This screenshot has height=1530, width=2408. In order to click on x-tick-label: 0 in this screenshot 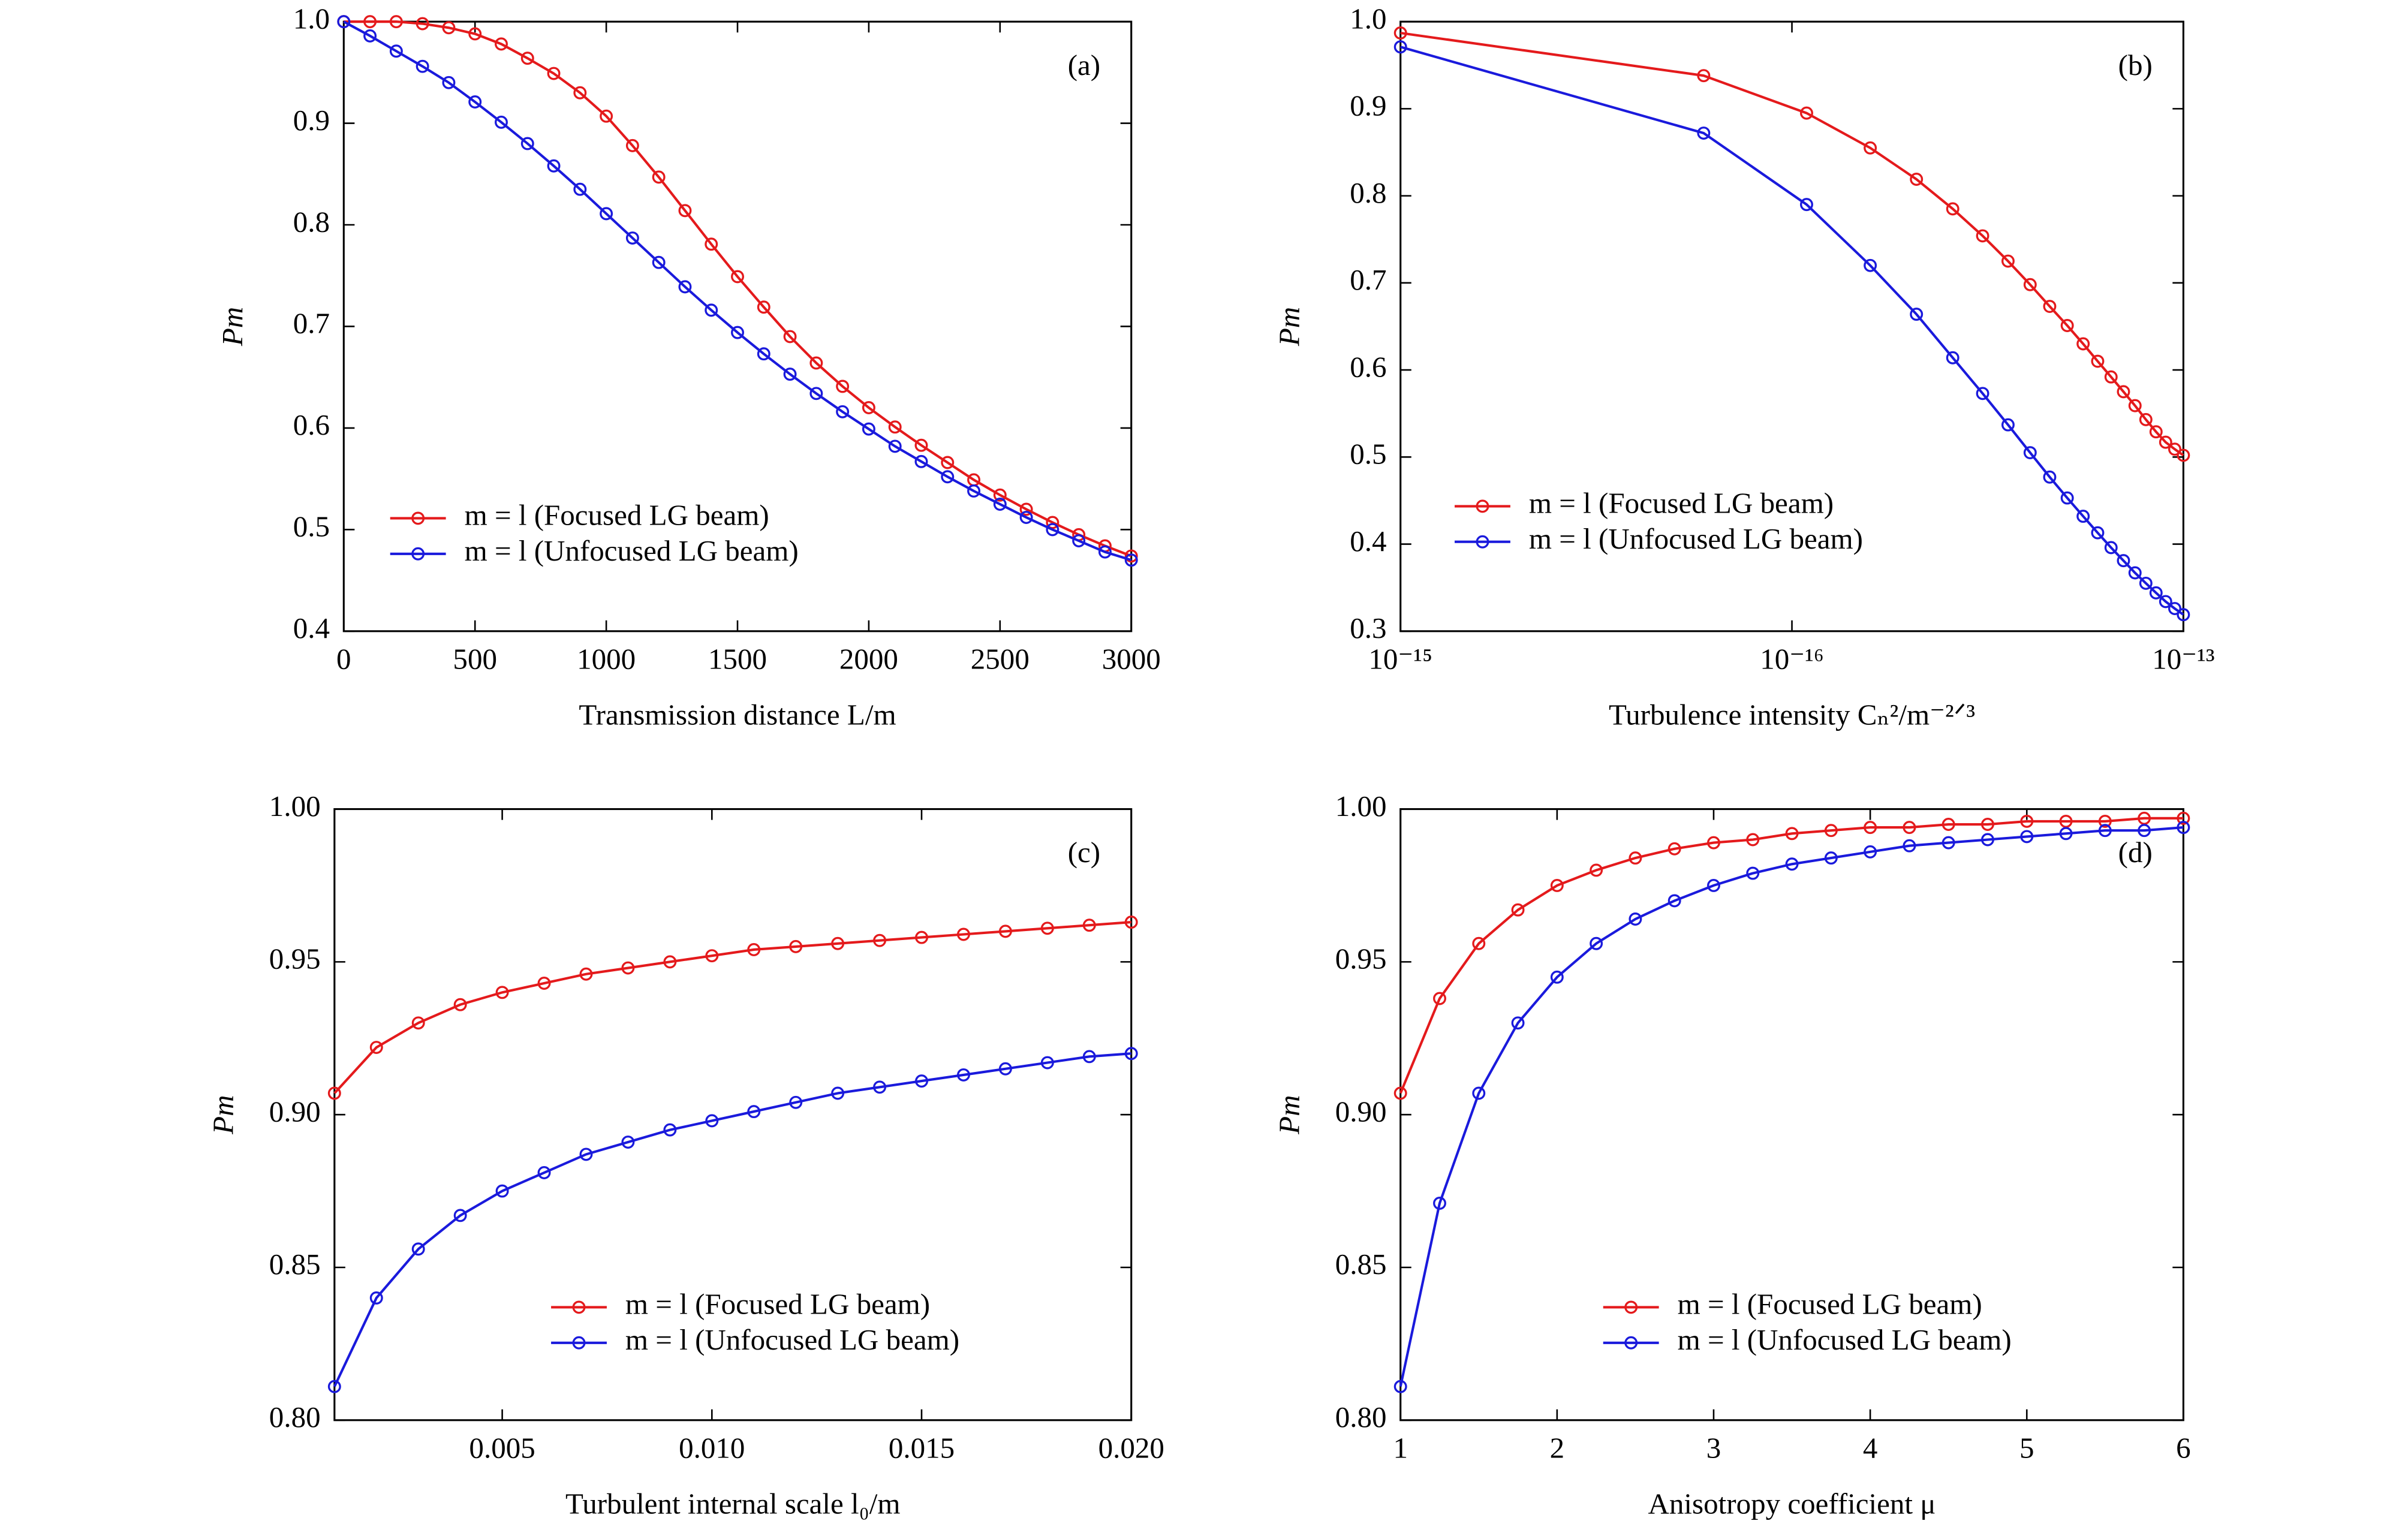, I will do `click(344, 659)`.